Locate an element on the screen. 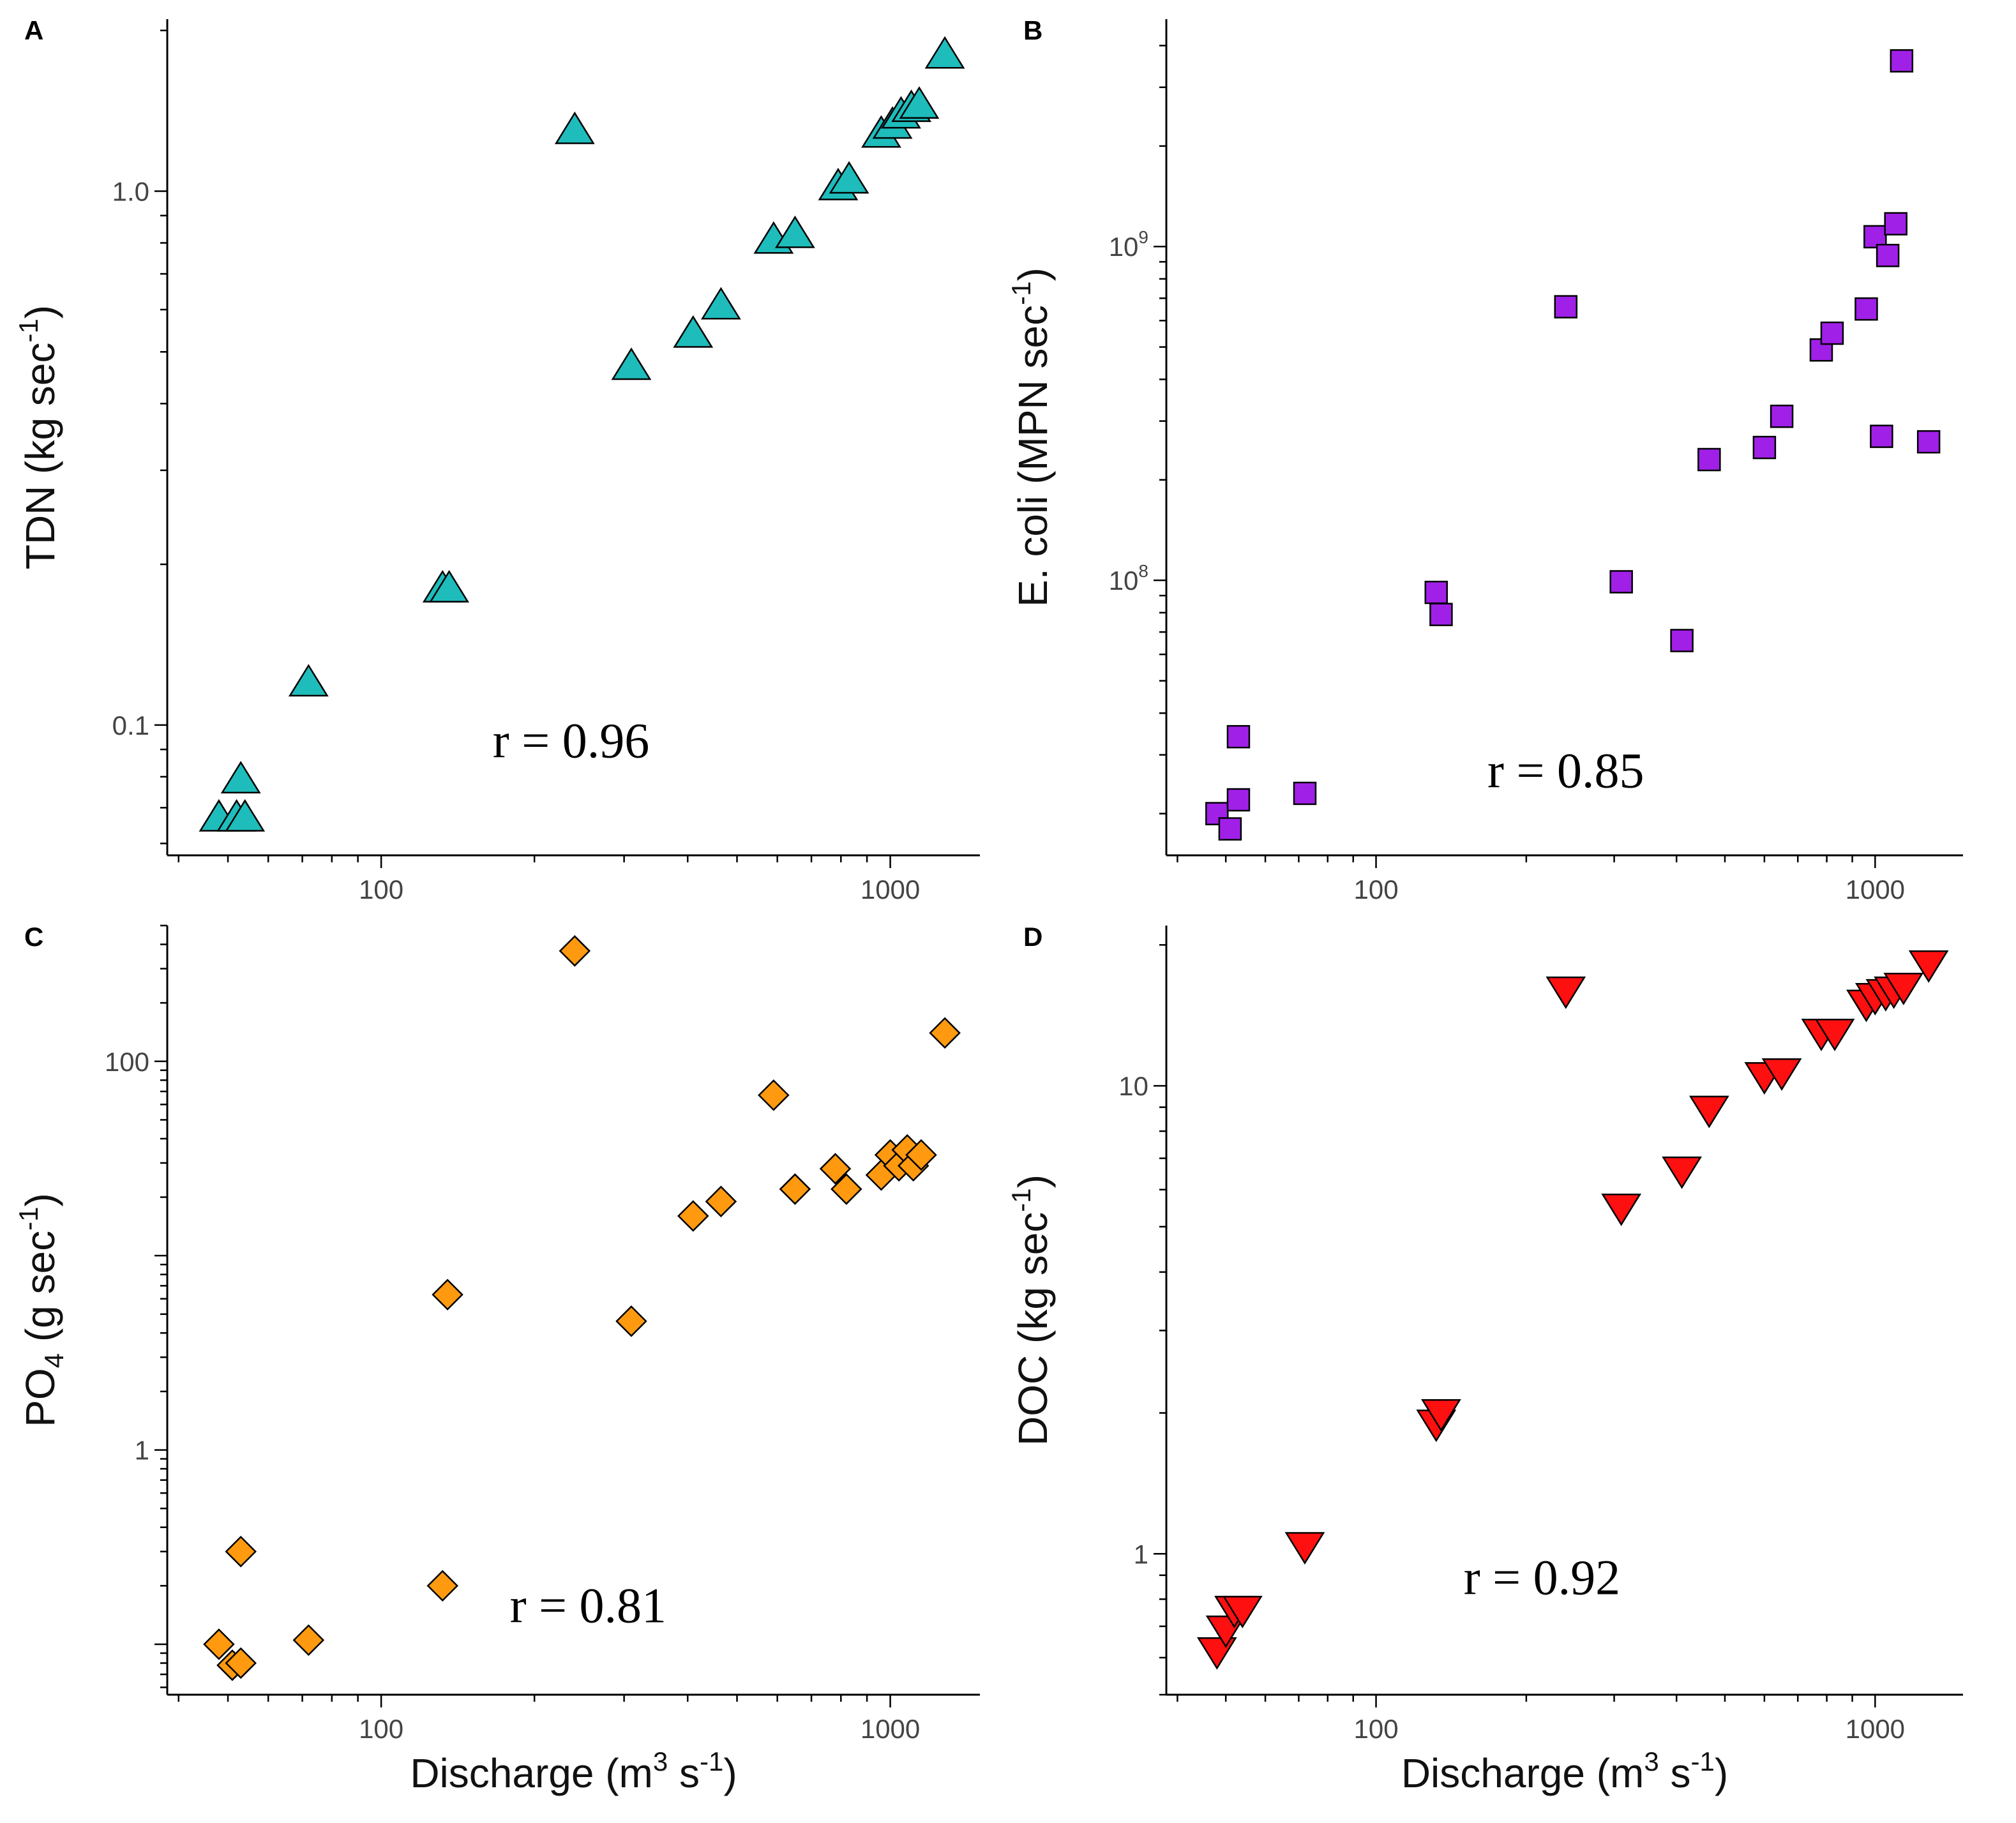  y-tick-label: 0.1 is located at coordinates (130, 725).